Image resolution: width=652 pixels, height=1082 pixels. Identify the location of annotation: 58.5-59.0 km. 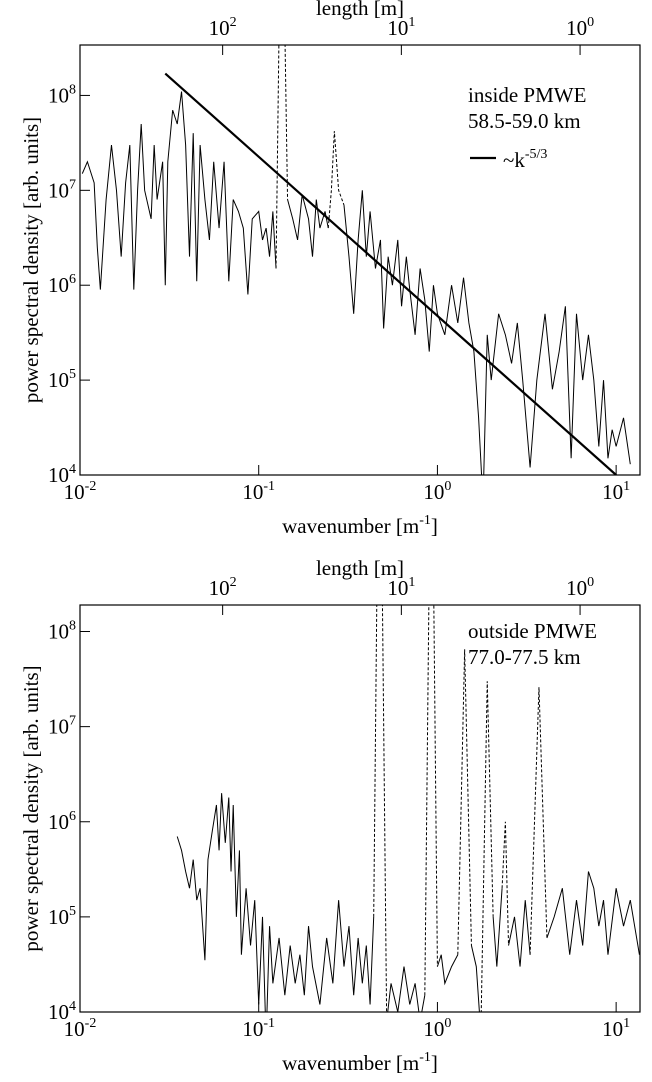
(524, 121).